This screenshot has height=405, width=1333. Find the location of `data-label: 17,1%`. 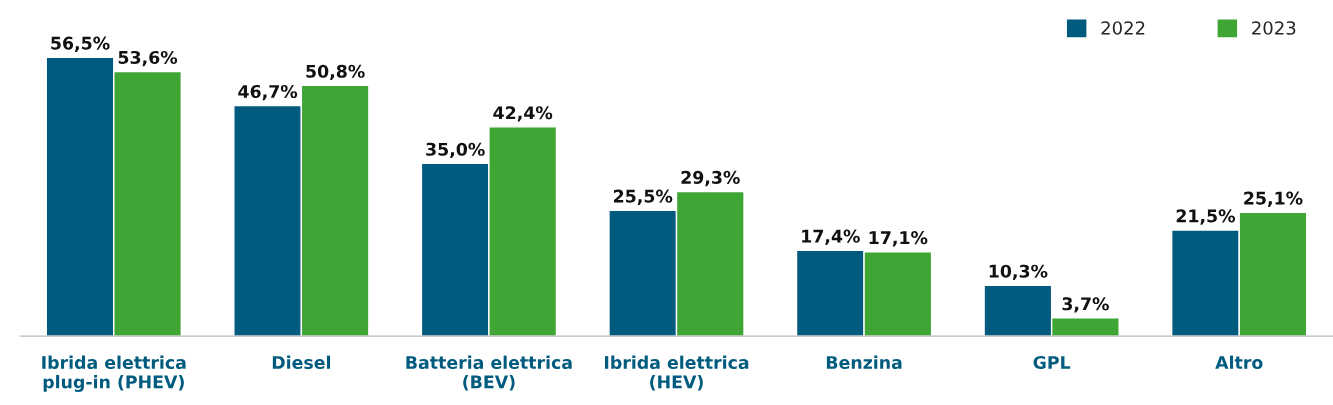

data-label: 17,1% is located at coordinates (898, 239).